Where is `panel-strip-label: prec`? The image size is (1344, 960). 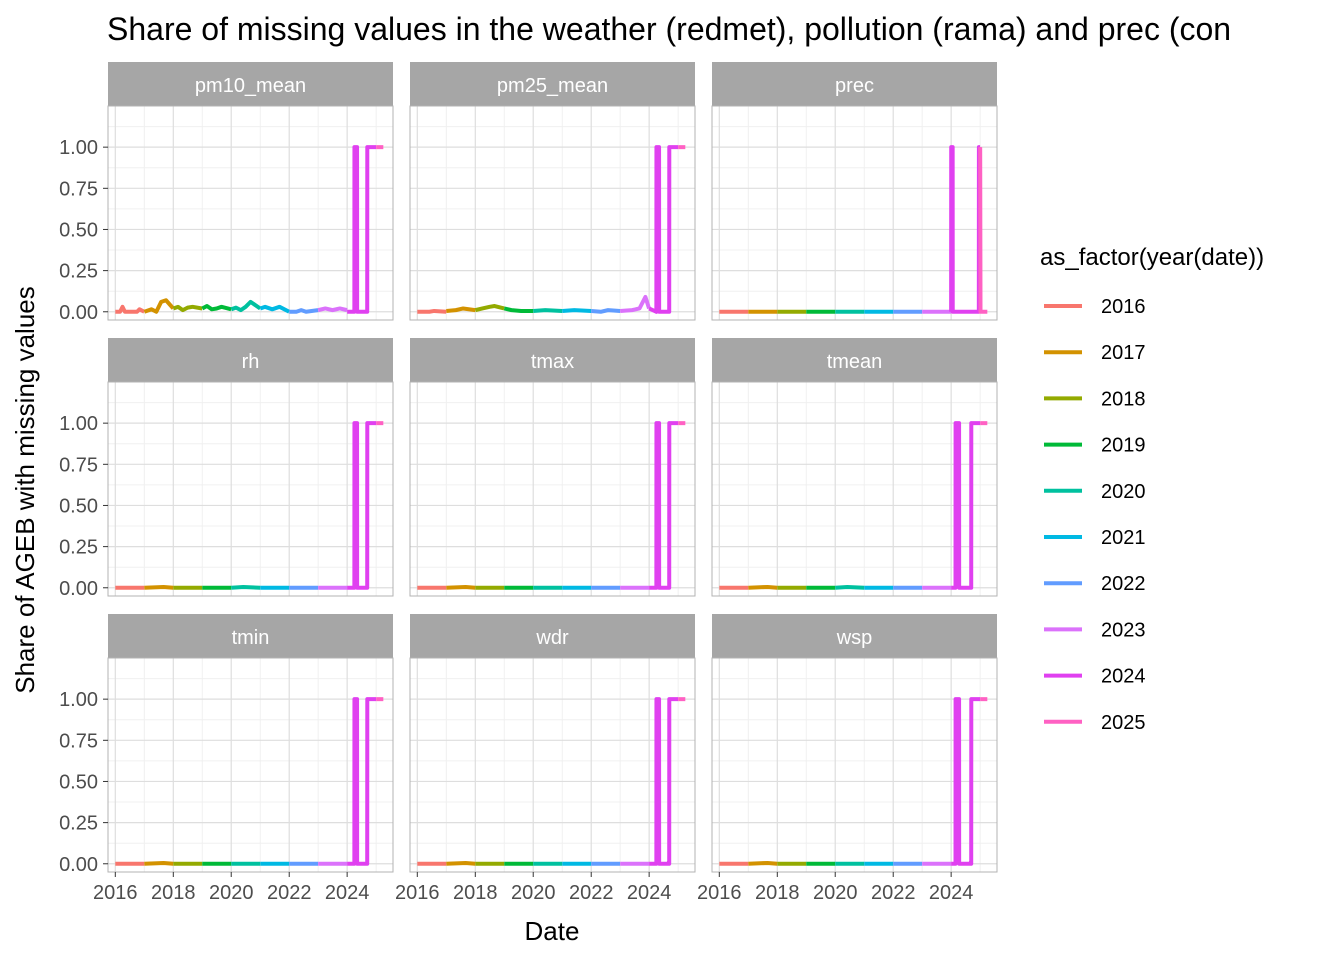 panel-strip-label: prec is located at coordinates (854, 86).